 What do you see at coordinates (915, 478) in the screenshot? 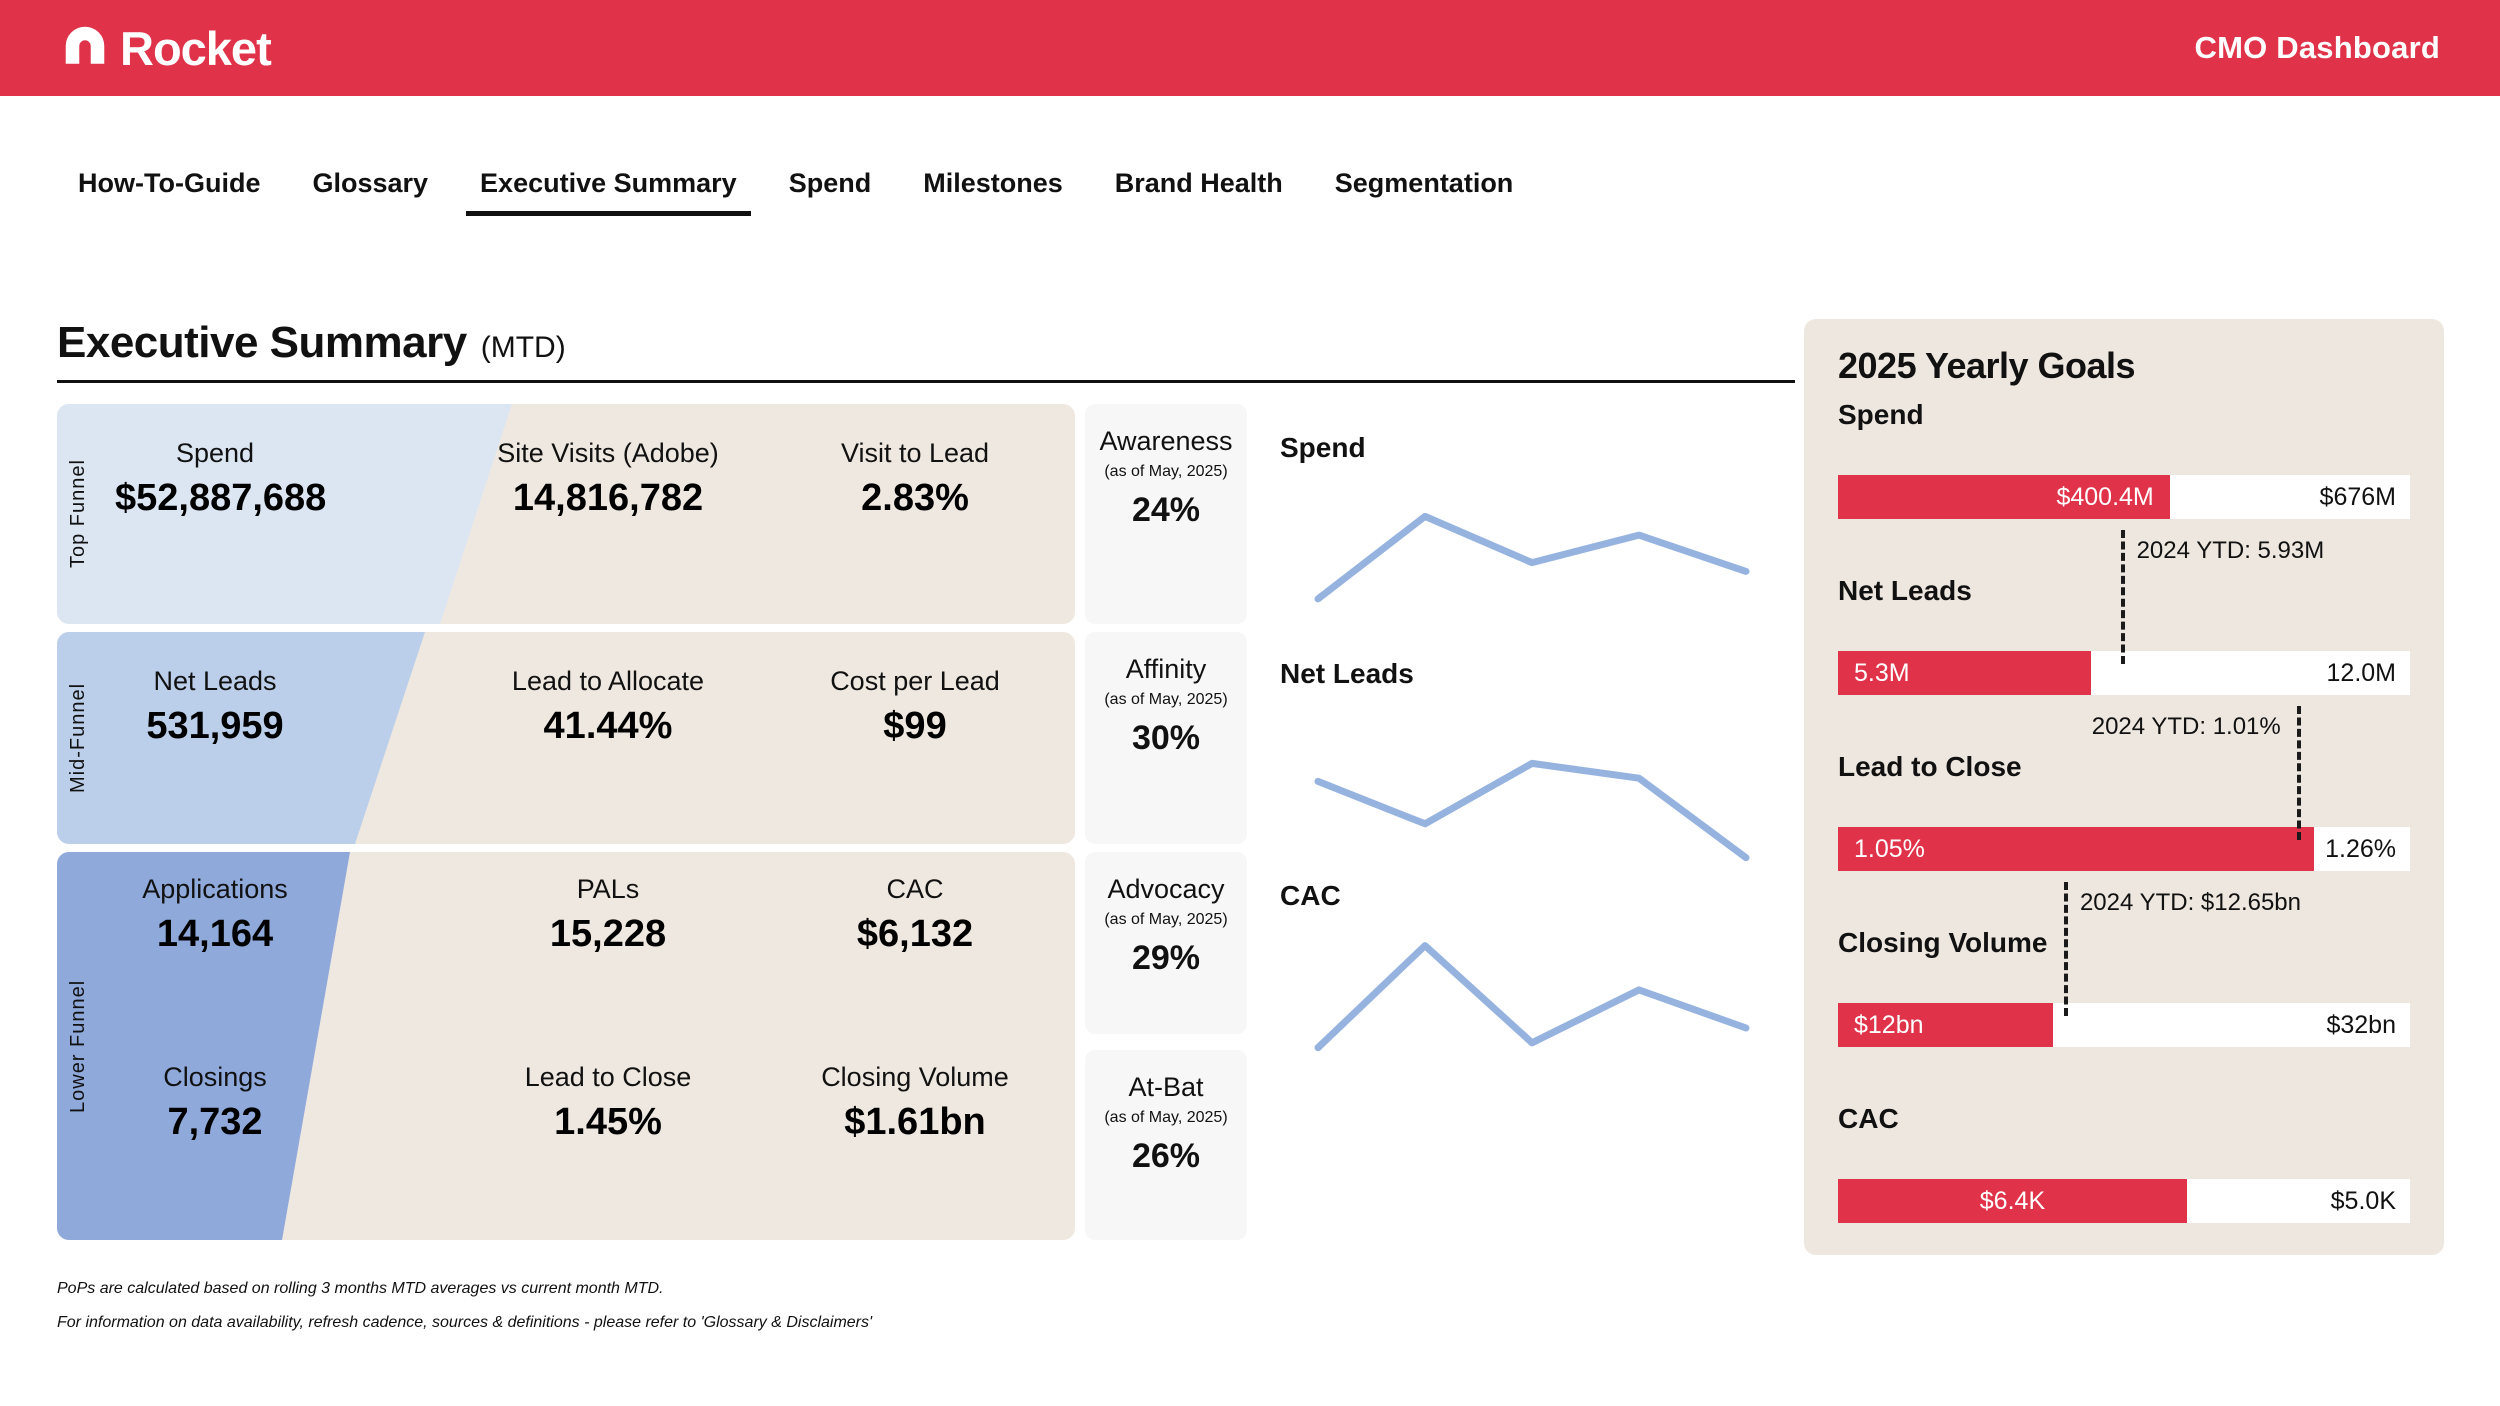
I see `metric-visit-to-lead: Visit to Lead 2.83%` at bounding box center [915, 478].